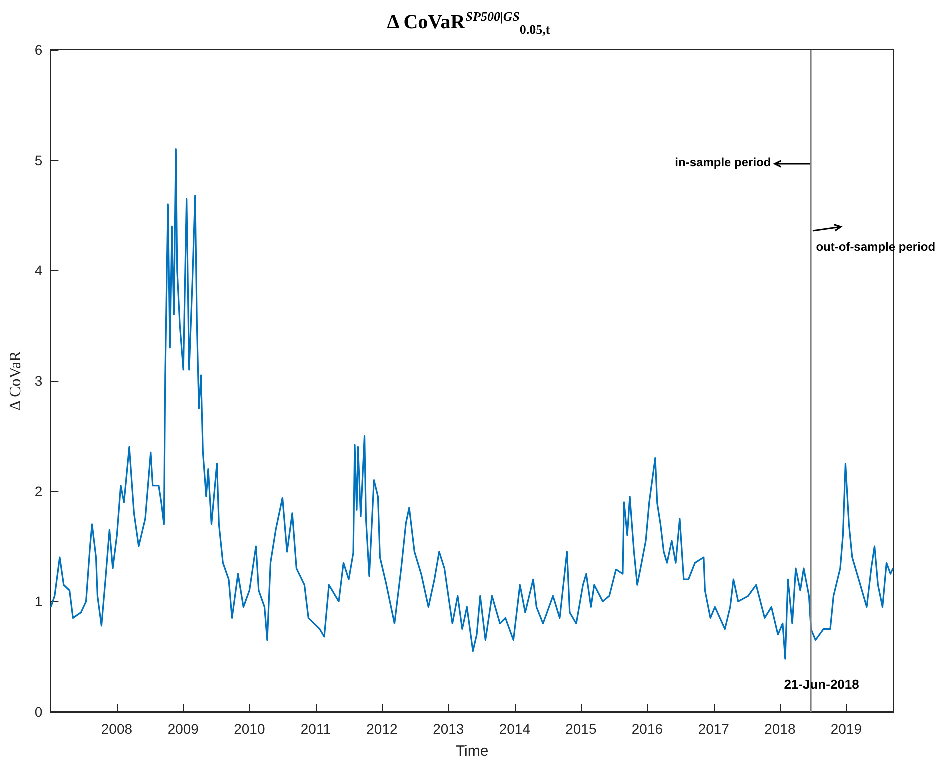  What do you see at coordinates (250, 729) in the screenshot?
I see `x-tick-label: 2010` at bounding box center [250, 729].